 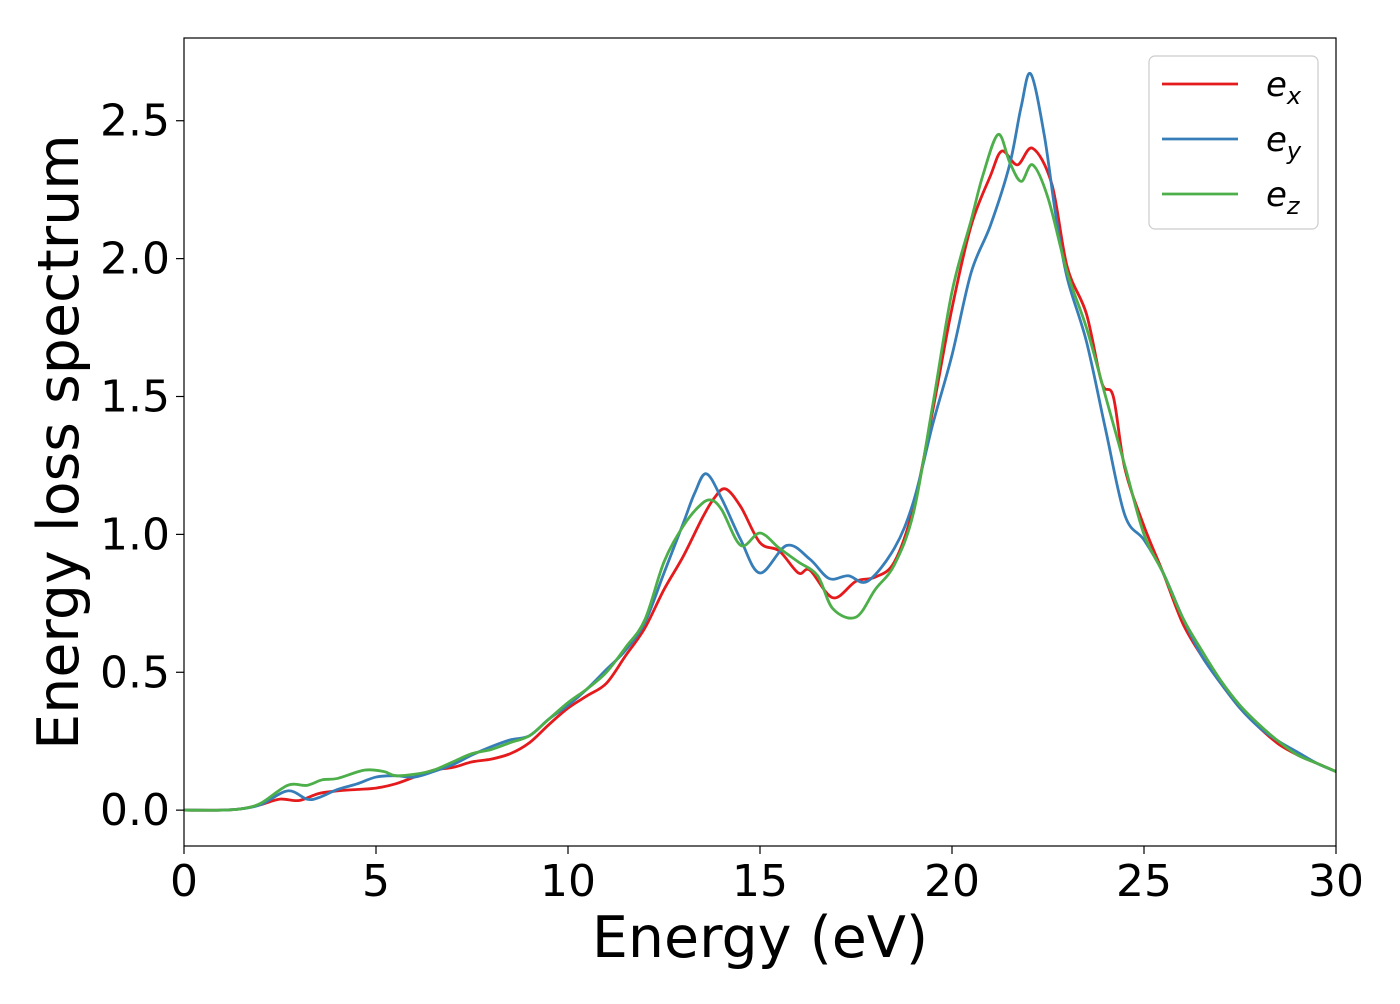 What do you see at coordinates (760, 938) in the screenshot?
I see `x-axis-label: Energy (eV)` at bounding box center [760, 938].